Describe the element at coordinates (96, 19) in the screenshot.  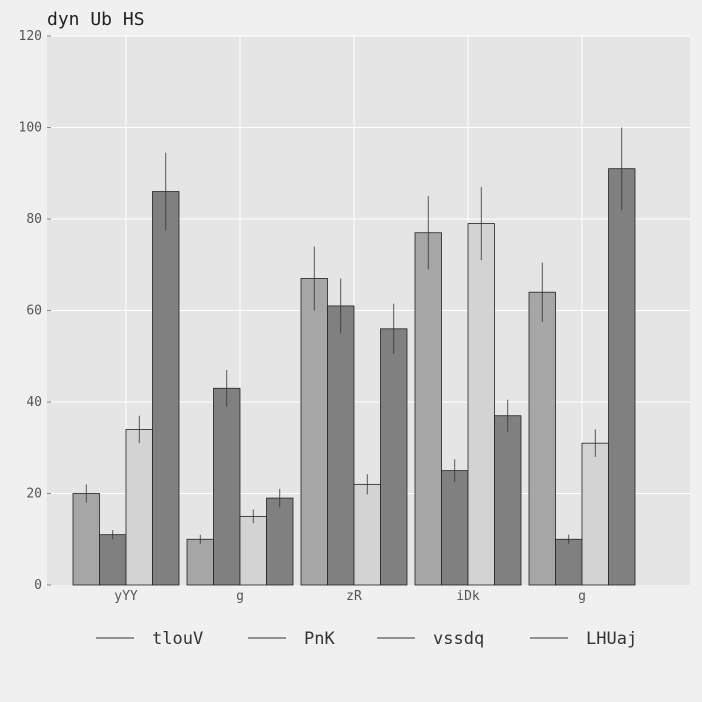
I see `chart-title: dyn Ub HS` at that location.